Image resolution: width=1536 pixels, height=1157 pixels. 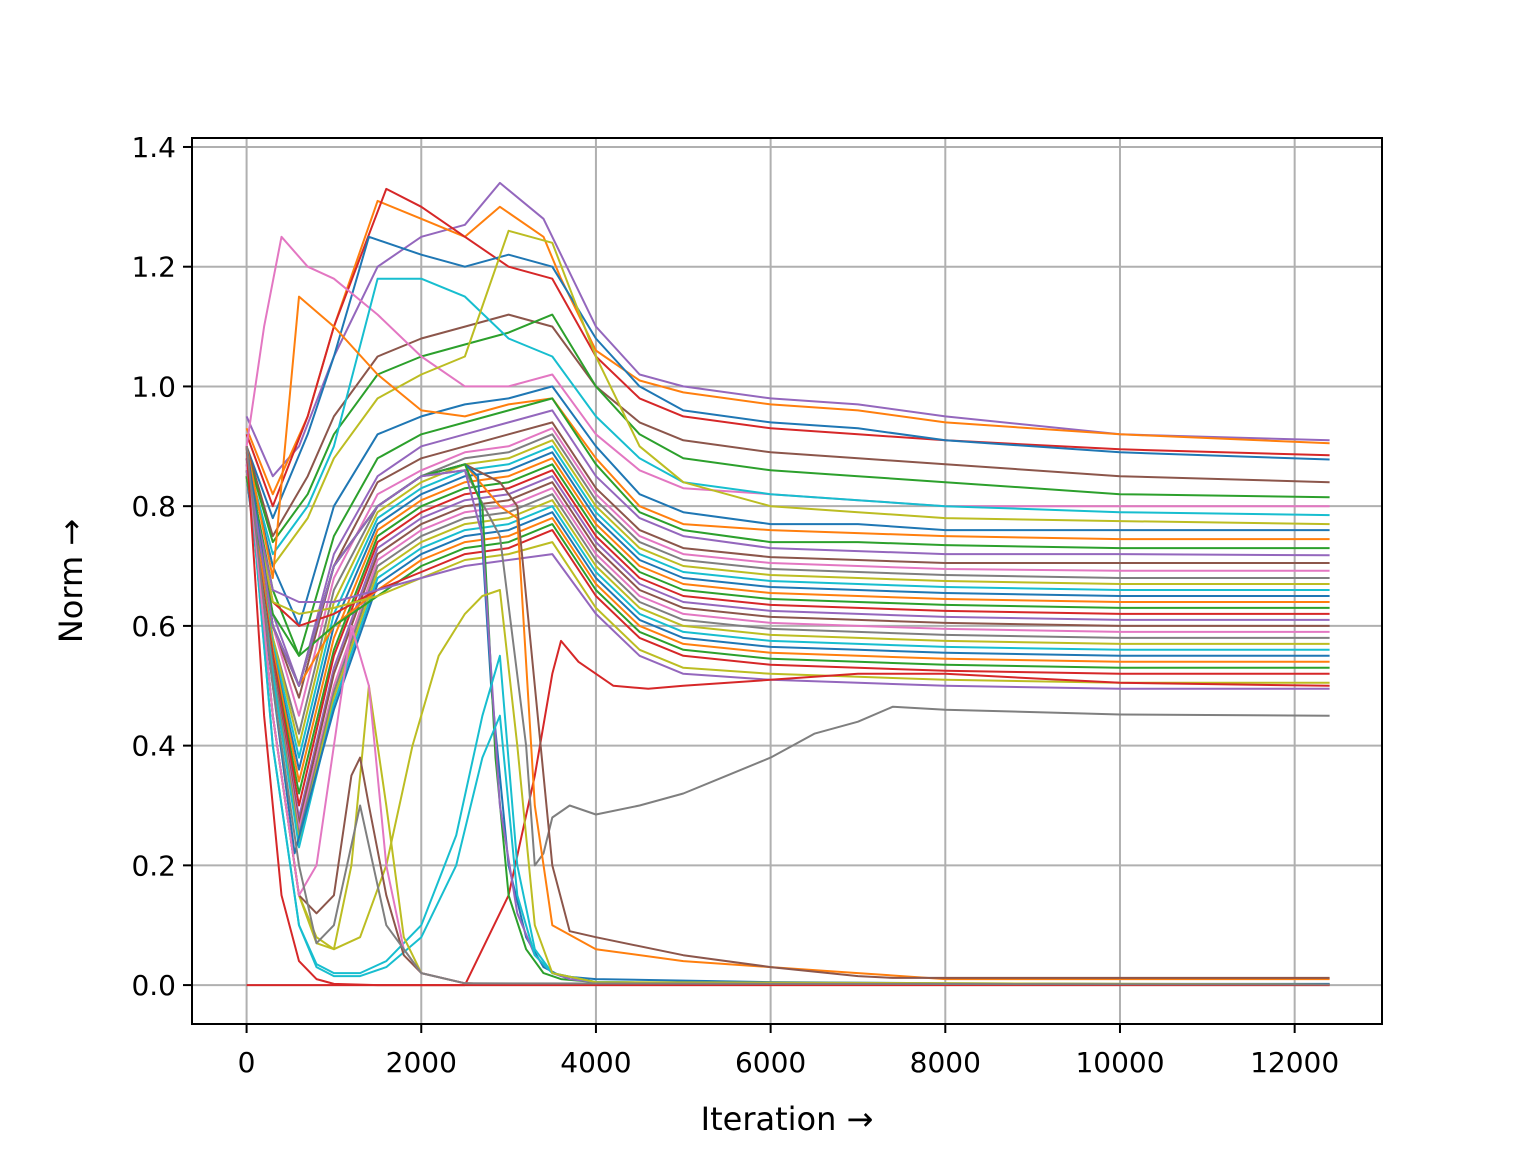 I want to click on x-tick-label: 12000, so click(x=1294, y=1062).